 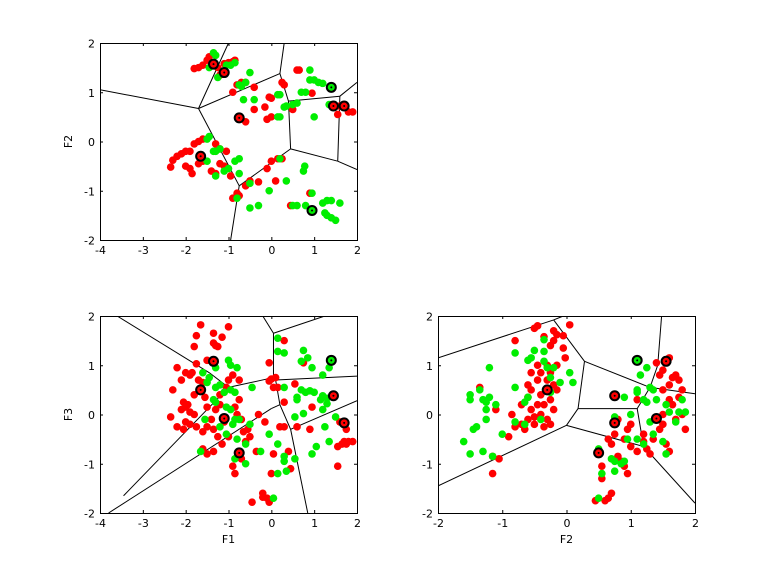 I want to click on y-tick-label: 1, so click(x=429, y=366).